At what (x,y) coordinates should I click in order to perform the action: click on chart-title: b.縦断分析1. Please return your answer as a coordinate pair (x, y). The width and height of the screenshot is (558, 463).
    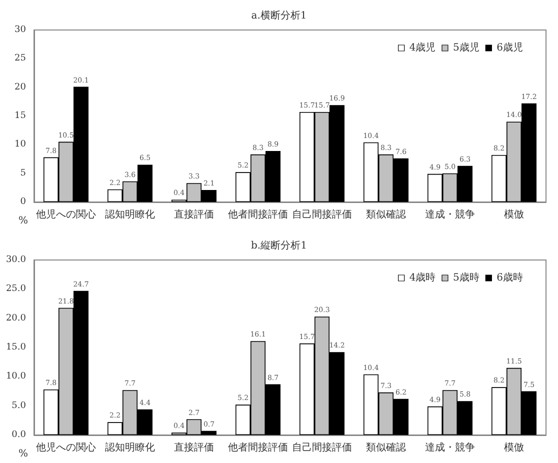
    Looking at the image, I should click on (279, 246).